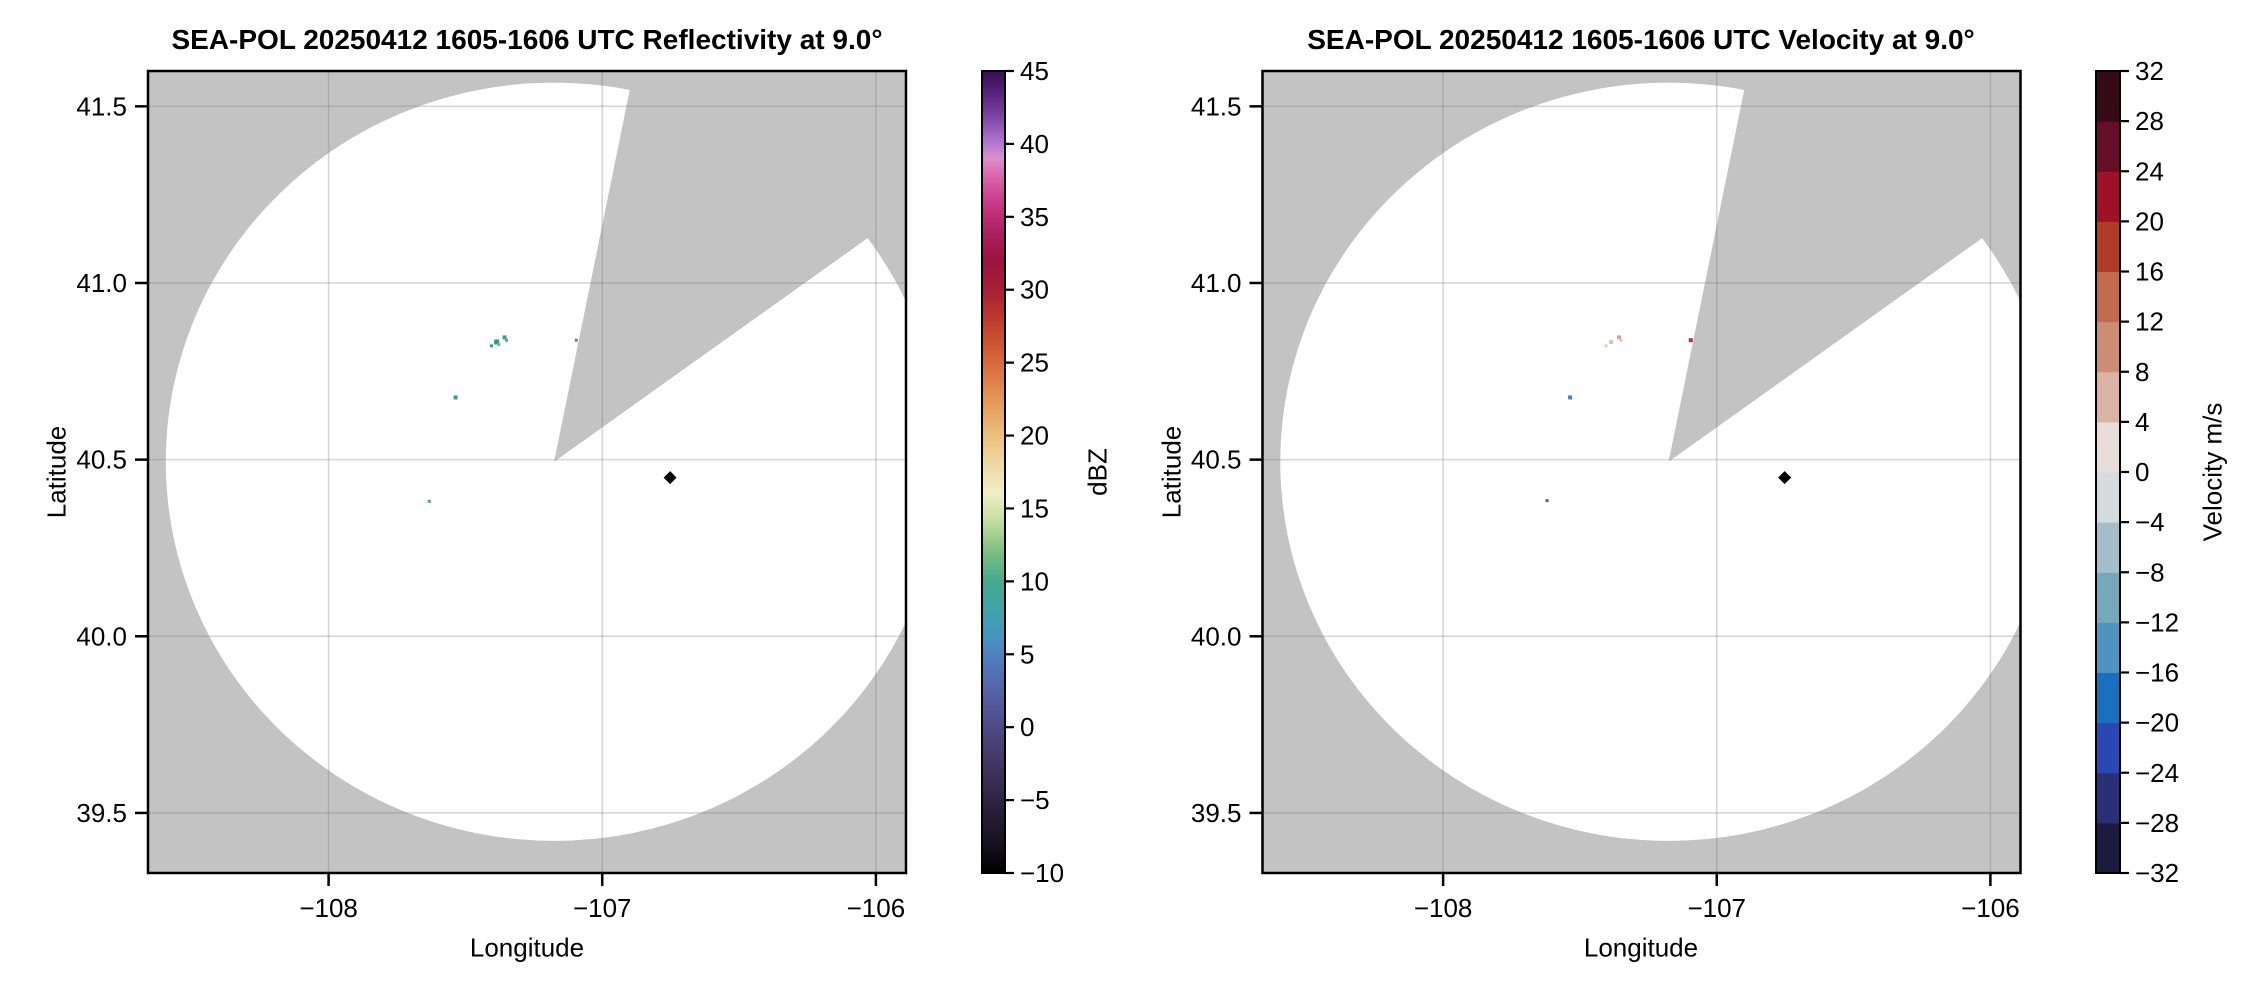  I want to click on colorbar-tick-label: −12, so click(2157, 622).